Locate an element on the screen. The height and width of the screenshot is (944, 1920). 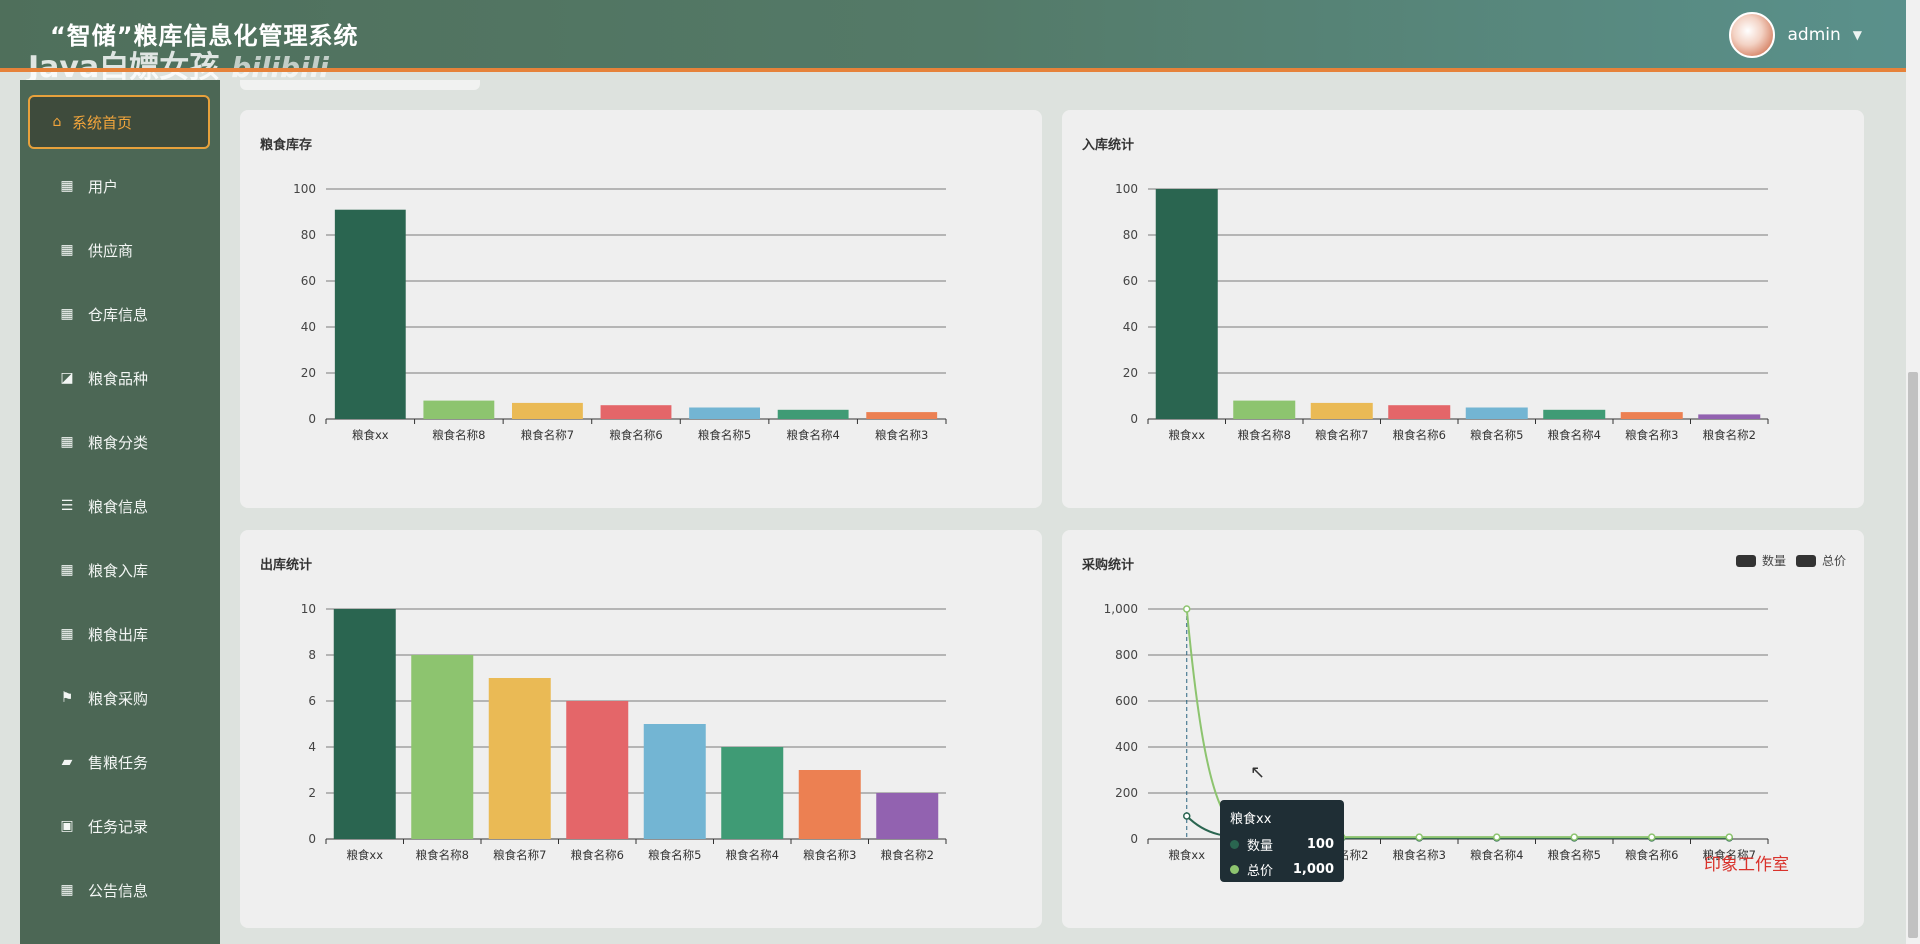
briefcase-icon: ▰ is located at coordinates (67, 762).